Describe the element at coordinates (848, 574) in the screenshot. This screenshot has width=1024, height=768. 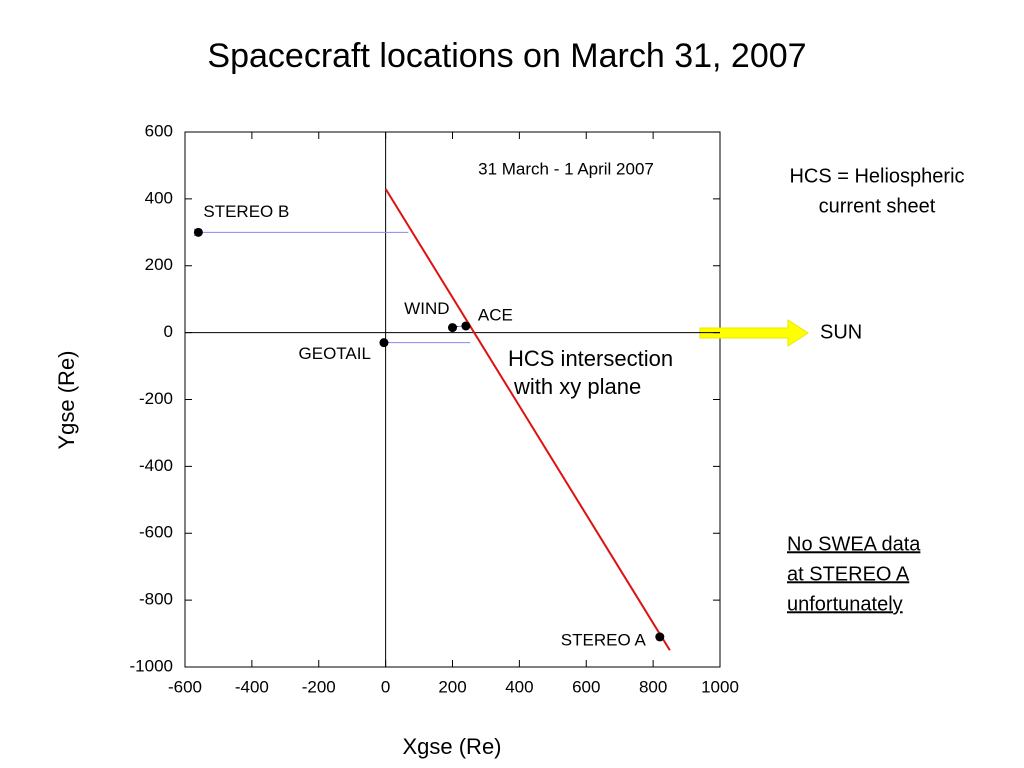
I see `swea-note: at STEREO A` at that location.